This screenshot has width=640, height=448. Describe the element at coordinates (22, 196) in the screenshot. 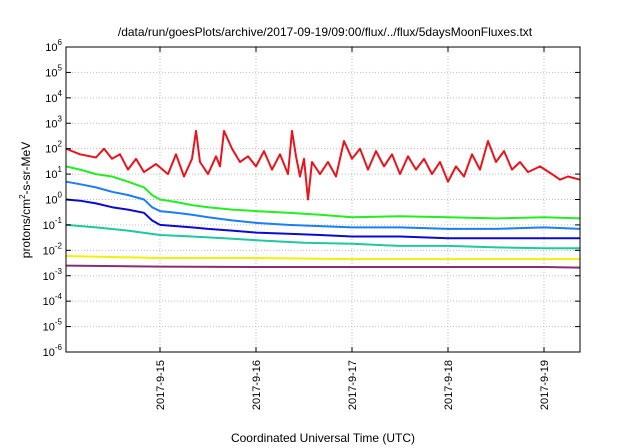

I see `y-axis-label-sup: 2` at that location.